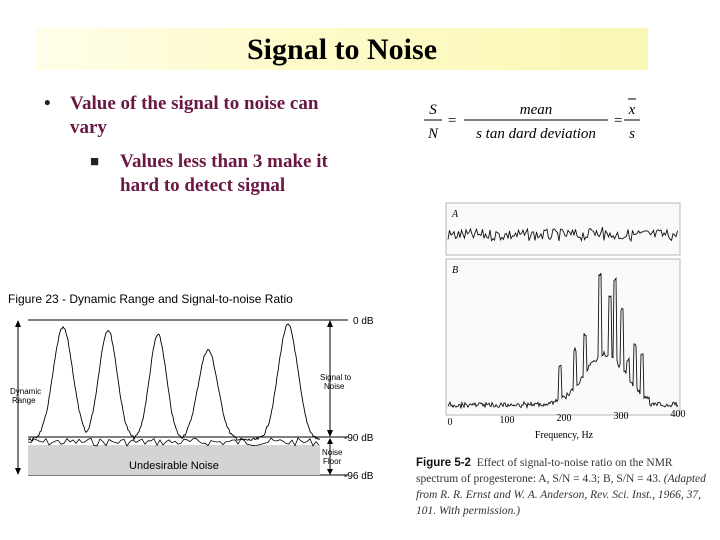 The image size is (720, 540). I want to click on x-tick-300: 300, so click(621, 416).